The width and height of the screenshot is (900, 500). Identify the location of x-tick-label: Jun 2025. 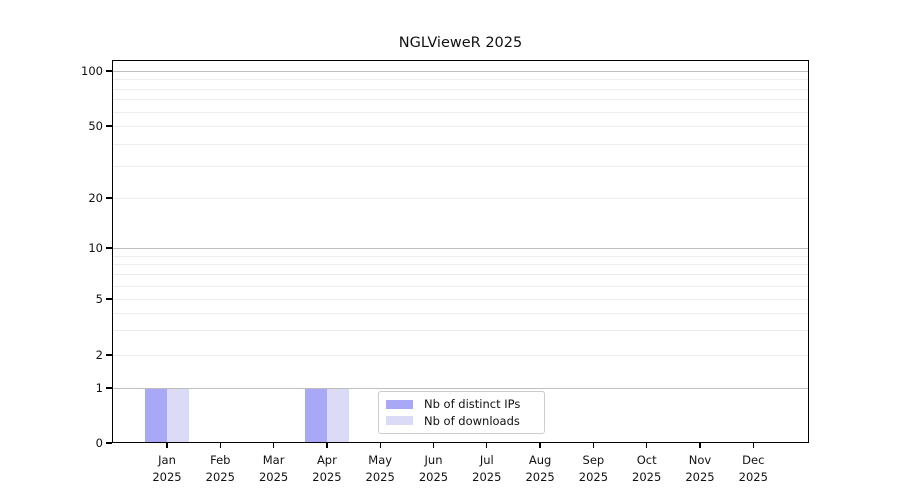
(434, 468).